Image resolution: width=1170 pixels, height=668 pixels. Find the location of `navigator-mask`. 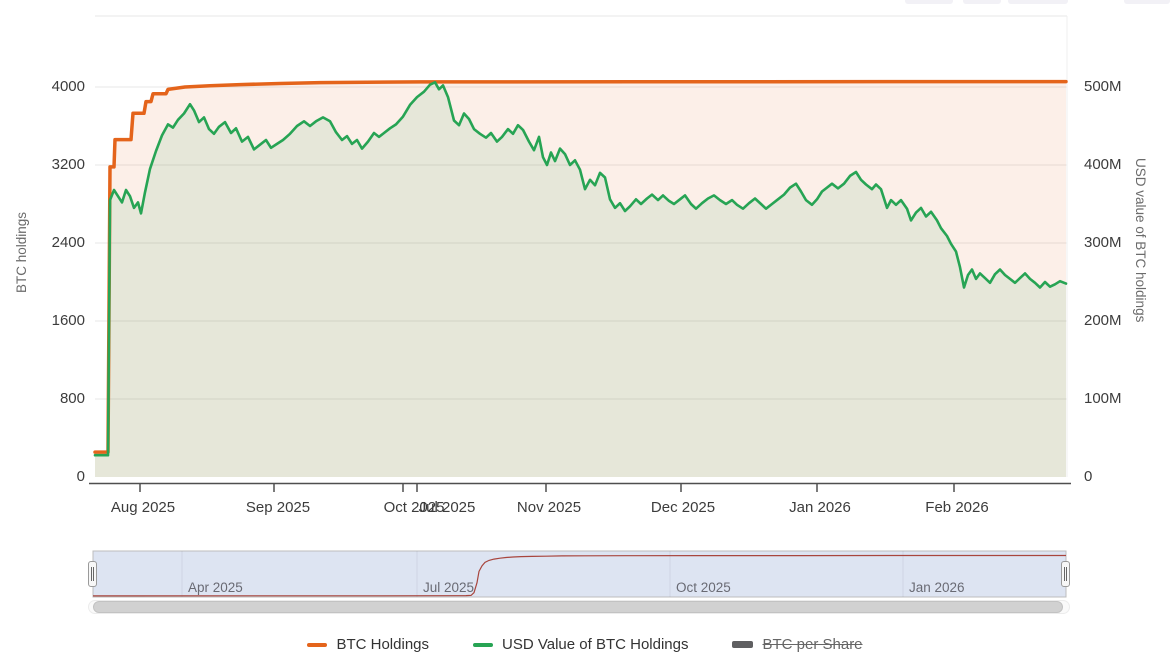

navigator-mask is located at coordinates (579, 574).